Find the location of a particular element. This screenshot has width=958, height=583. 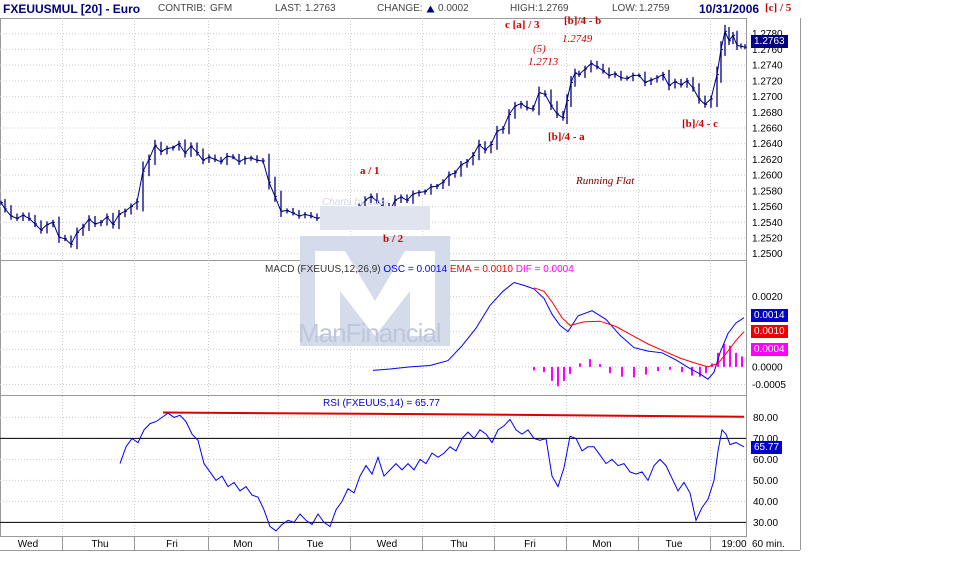

contrib-label: CONTRIB: is located at coordinates (182, 8).